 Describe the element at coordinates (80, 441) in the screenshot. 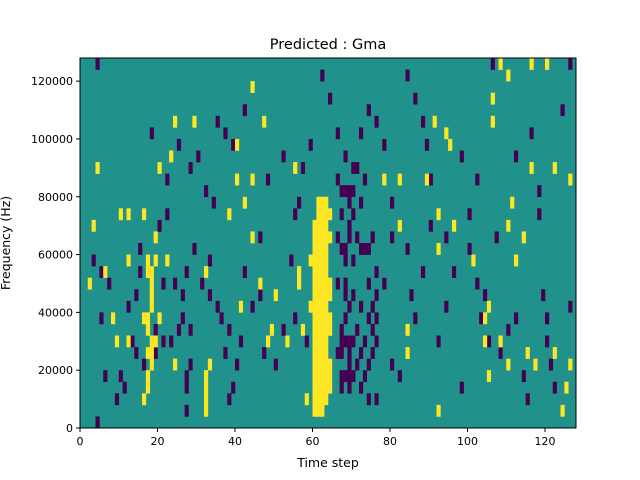

I see `x-tick-label: 0` at that location.